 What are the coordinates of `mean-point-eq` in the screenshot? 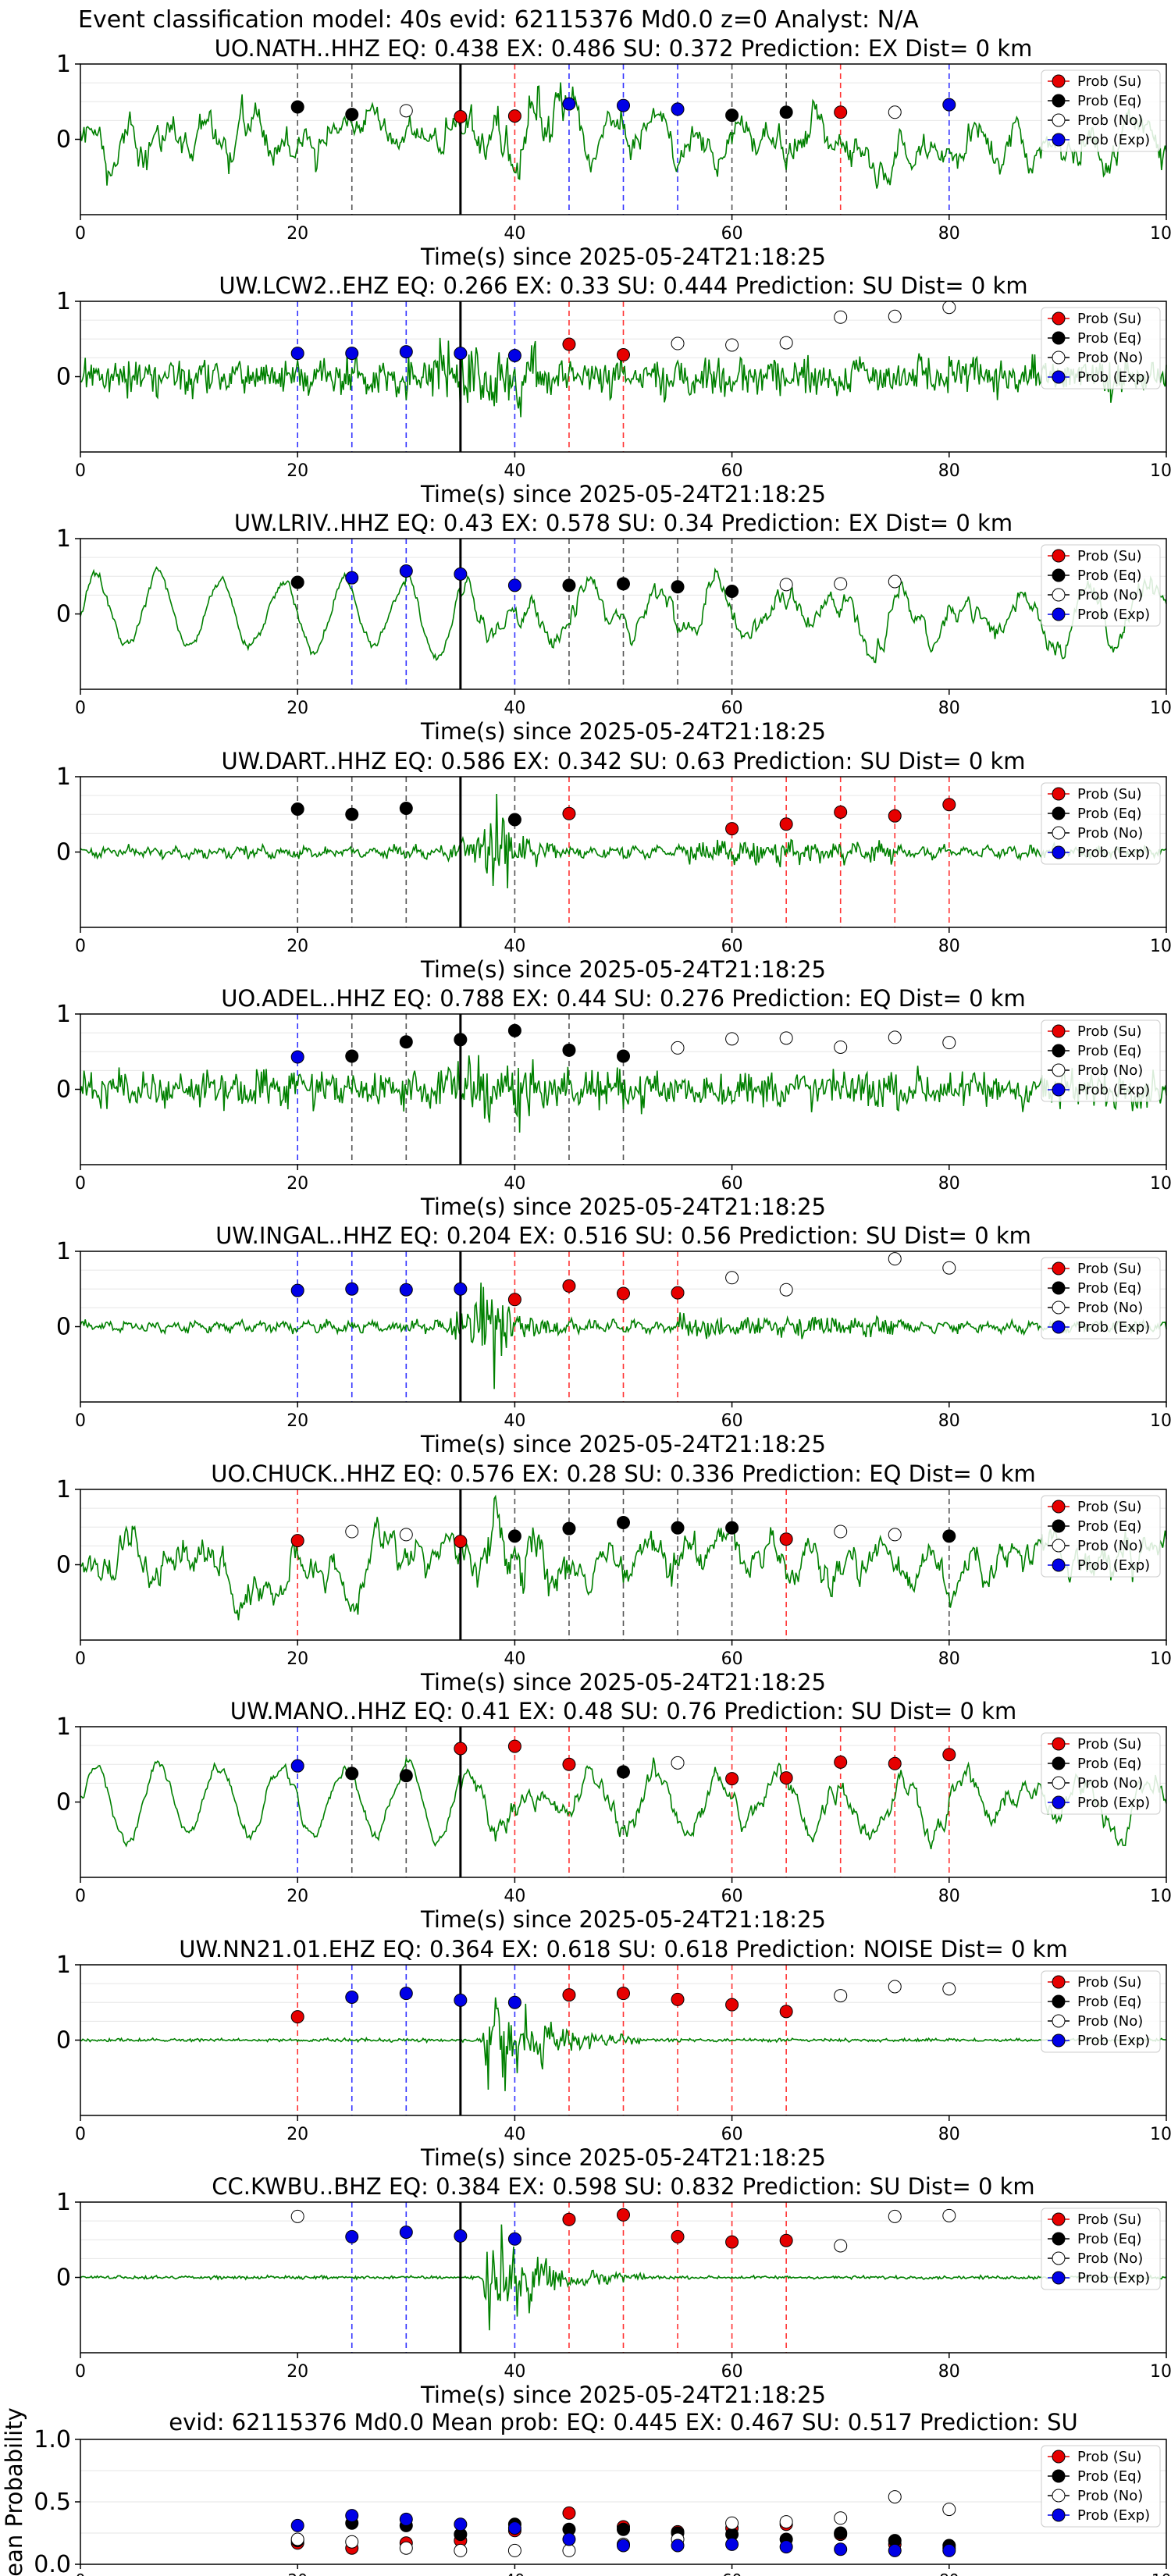 It's located at (623, 2529).